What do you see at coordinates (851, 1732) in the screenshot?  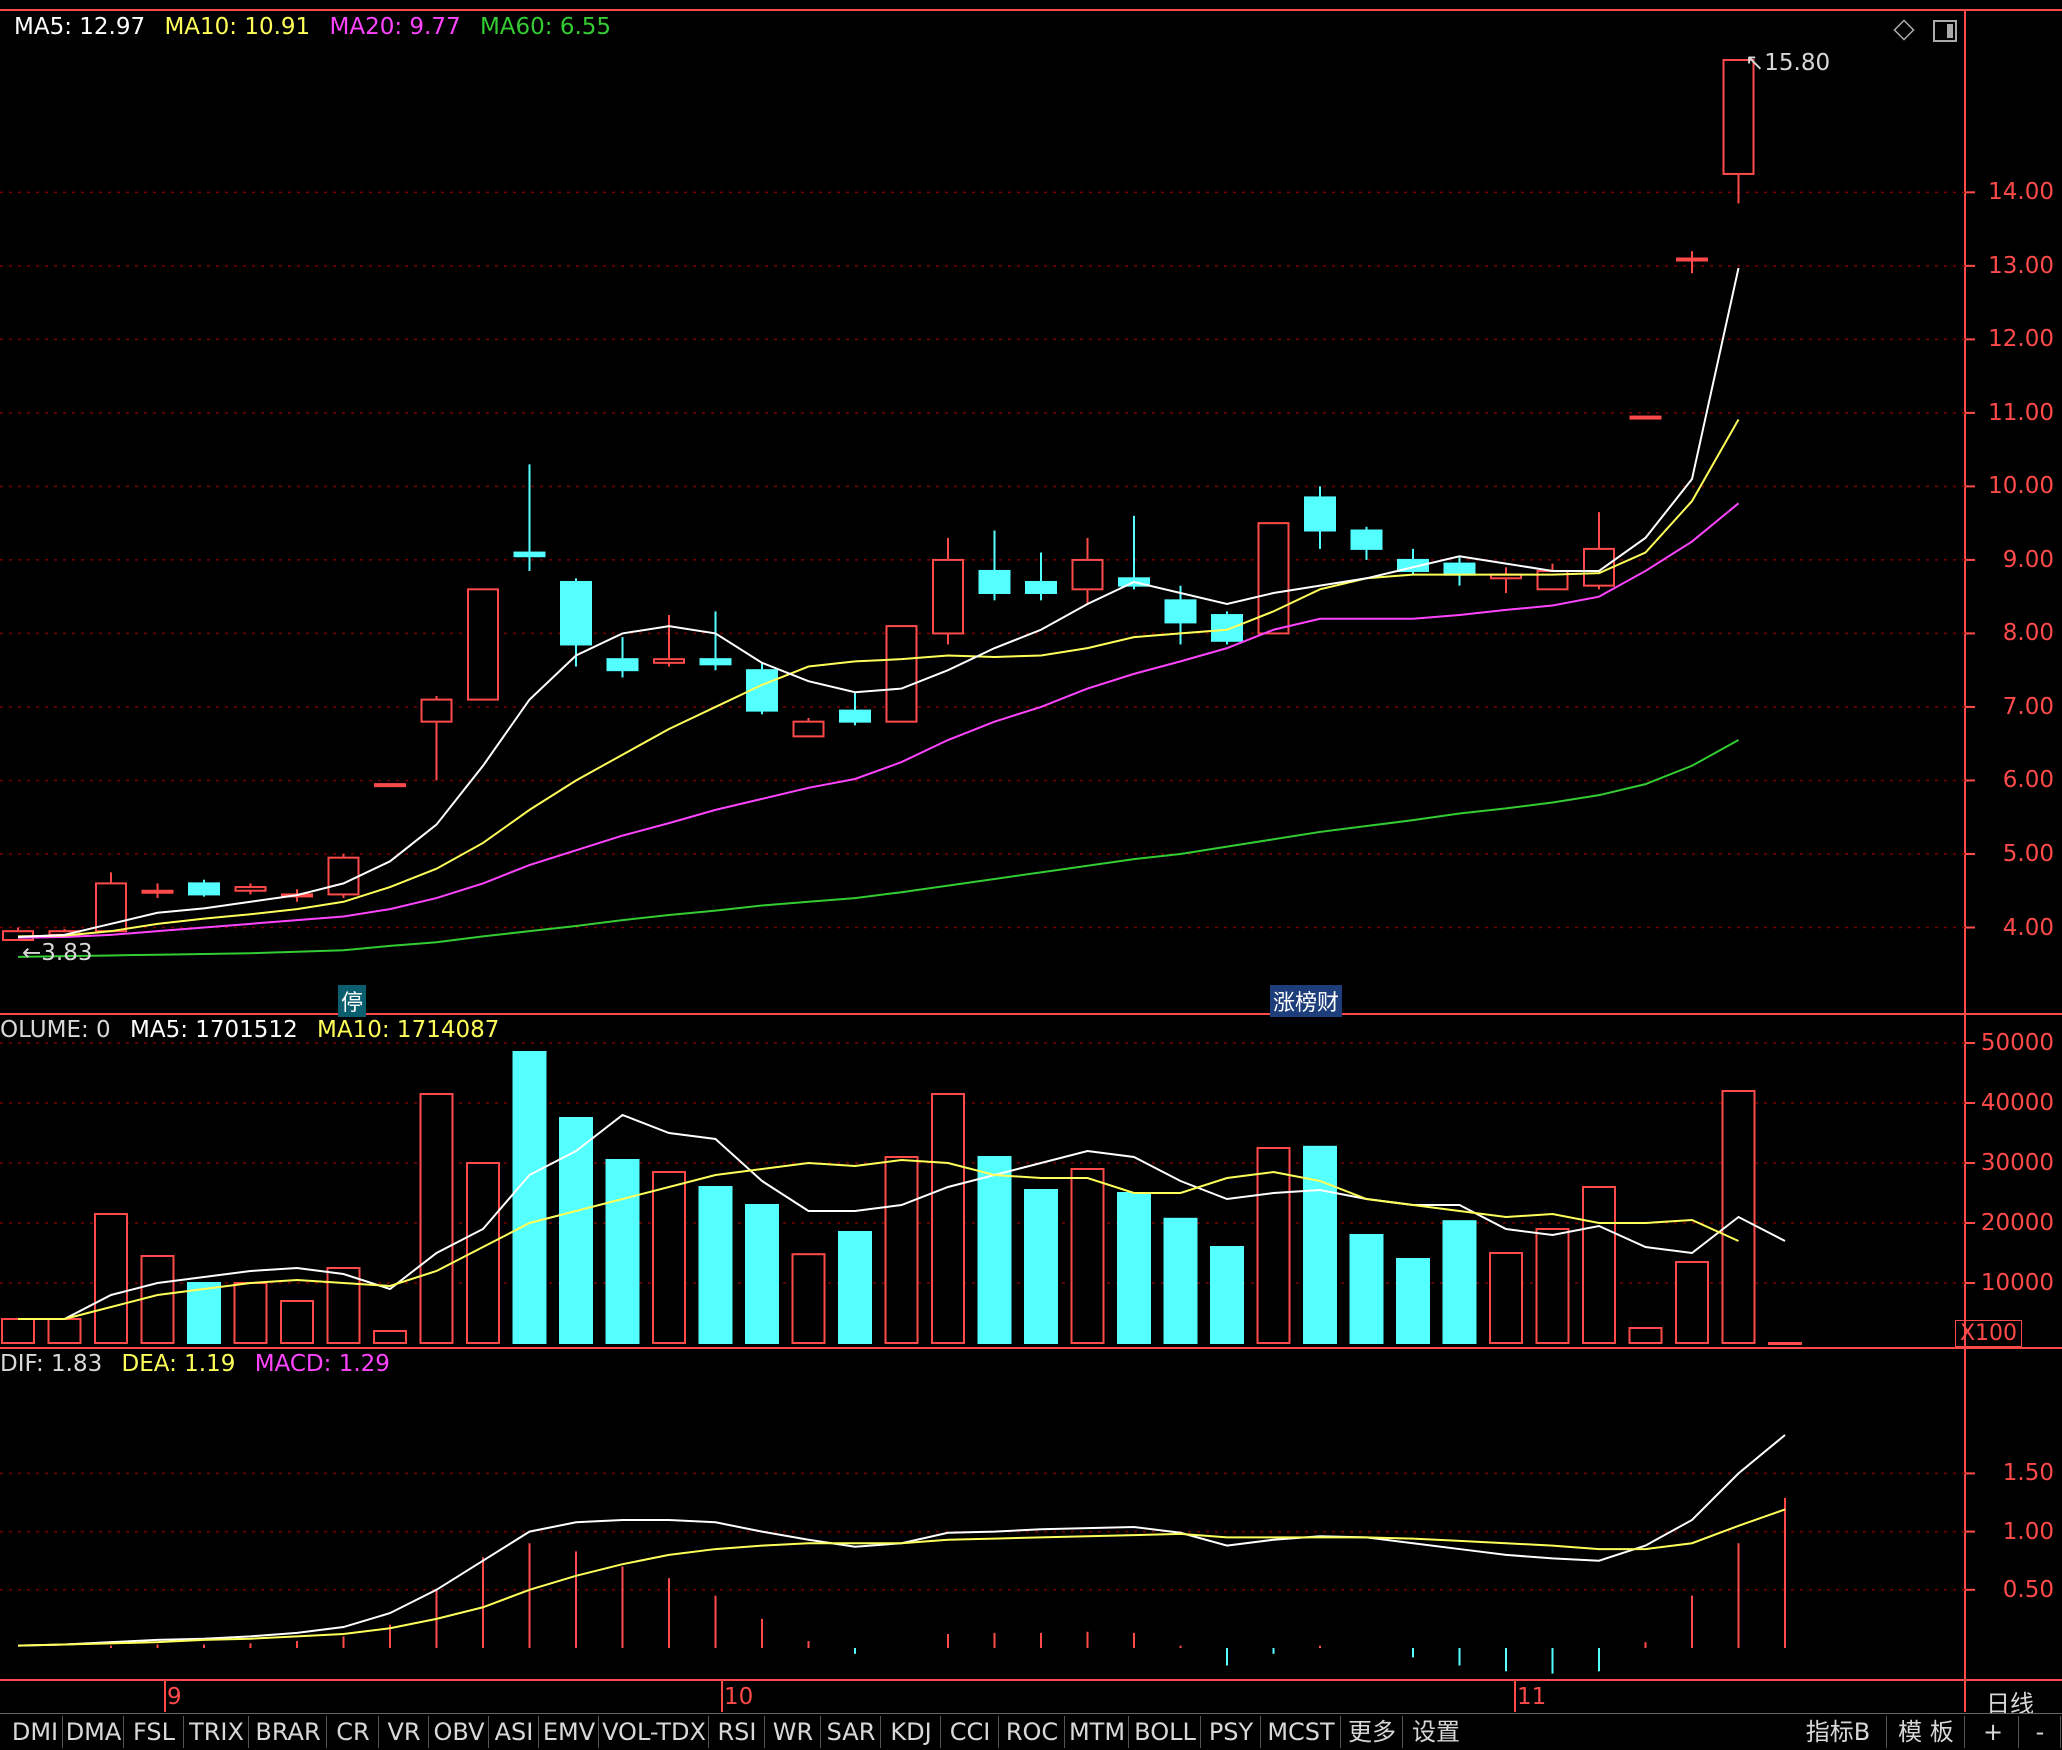 I see `tab-sar: SAR` at bounding box center [851, 1732].